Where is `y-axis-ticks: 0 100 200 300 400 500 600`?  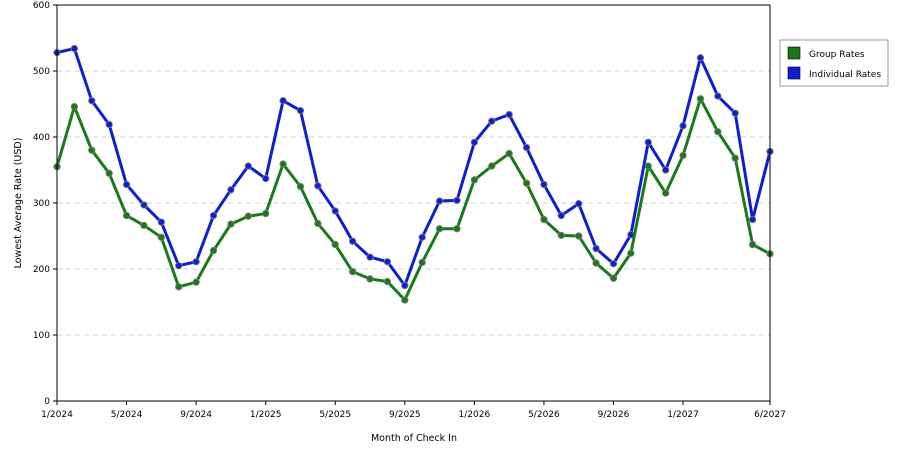
y-axis-ticks: 0 100 200 300 400 500 600 is located at coordinates (45, 204).